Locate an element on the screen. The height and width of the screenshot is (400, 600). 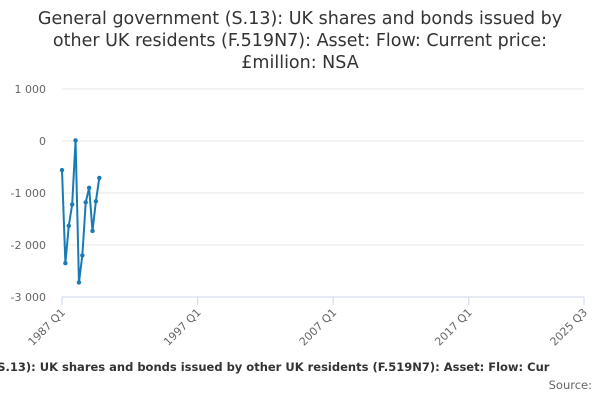
x-tick-label: 1997 Q1 is located at coordinates (182, 327).